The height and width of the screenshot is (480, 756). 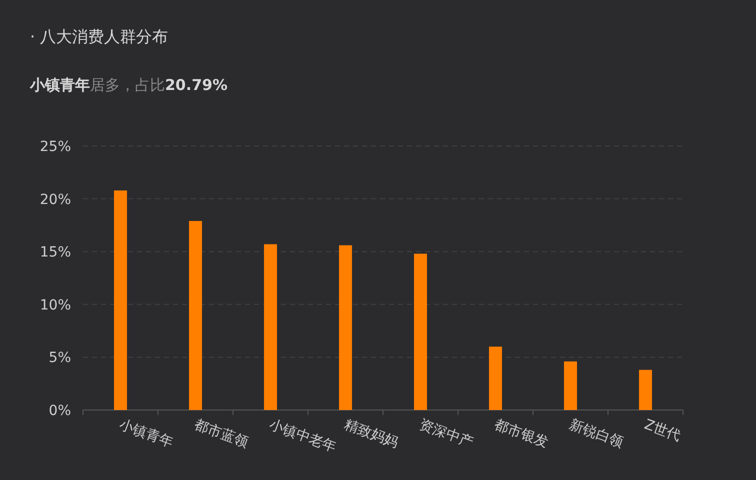 I want to click on y-tick-label: 15%, so click(x=55, y=252).